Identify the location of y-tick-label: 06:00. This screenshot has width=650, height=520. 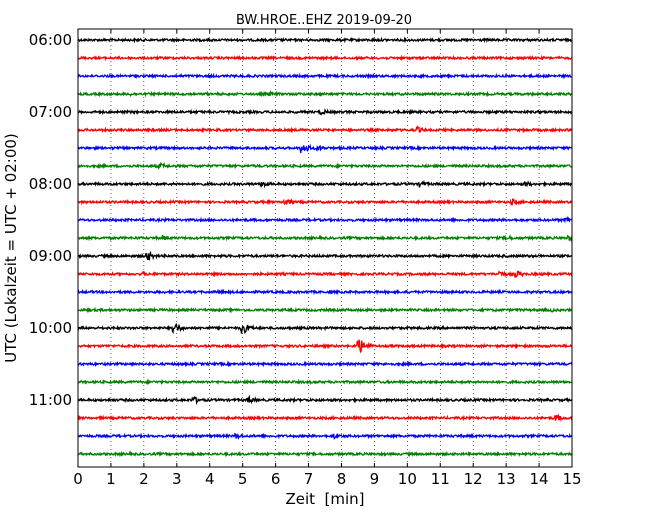
(50, 40).